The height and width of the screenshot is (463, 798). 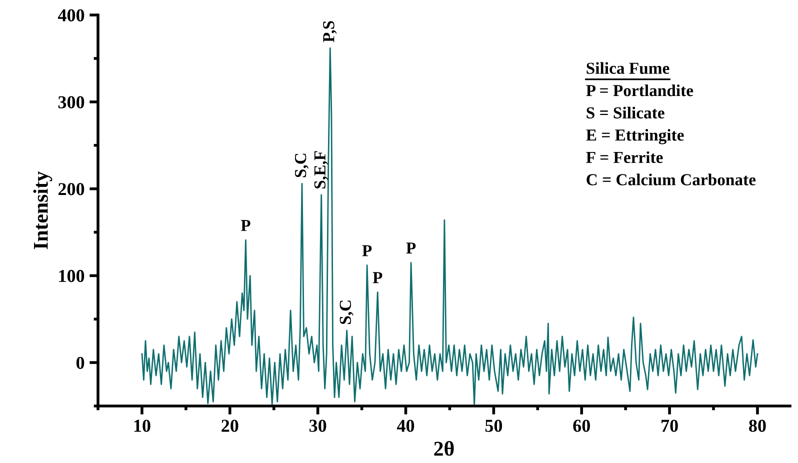 I want to click on x-tick-label: 10, so click(x=142, y=426).